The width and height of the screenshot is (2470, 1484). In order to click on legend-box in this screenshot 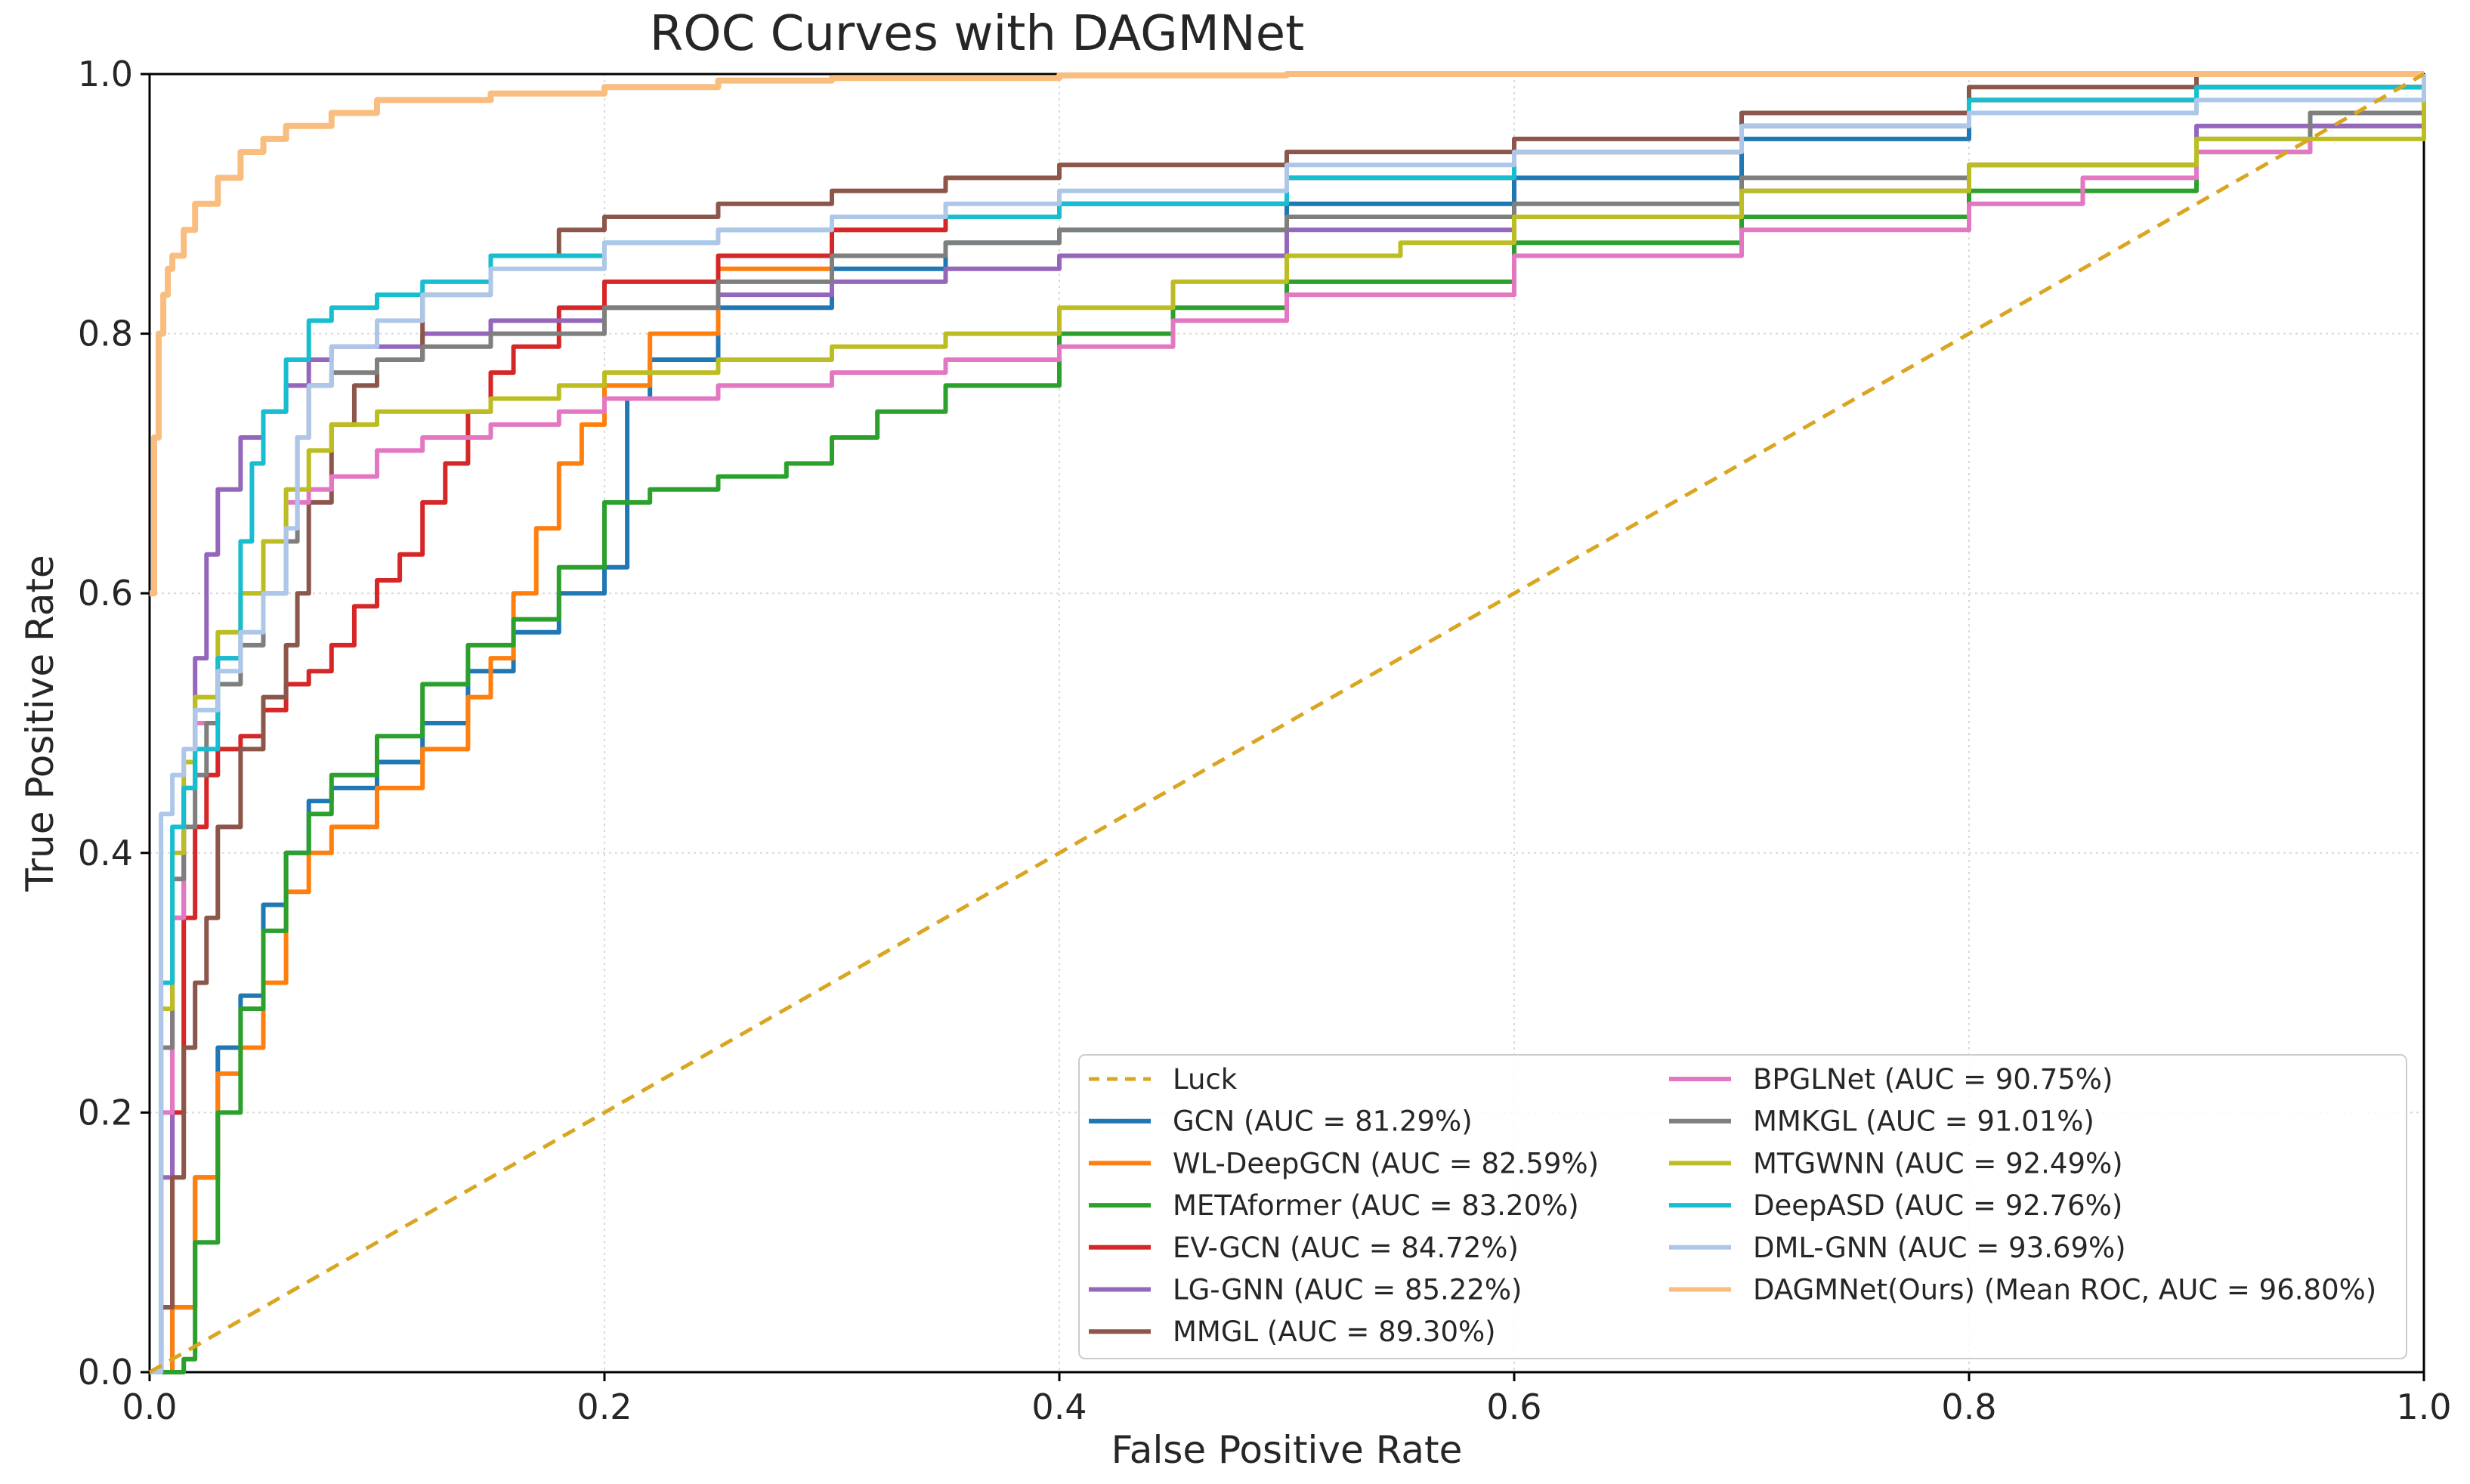, I will do `click(1743, 1206)`.